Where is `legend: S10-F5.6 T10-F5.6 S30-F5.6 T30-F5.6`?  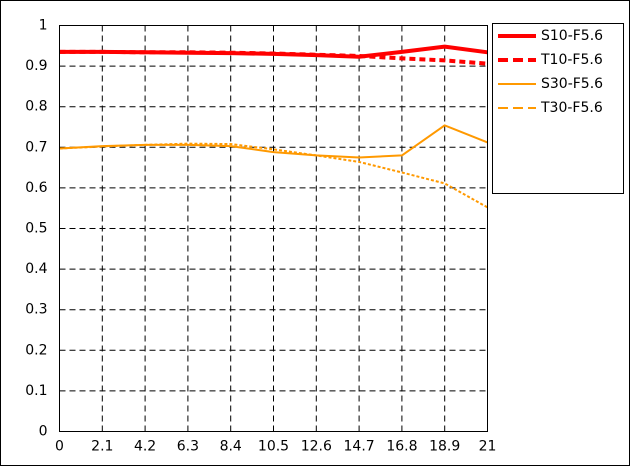
legend: S10-F5.6 T10-F5.6 S30-F5.6 T30-F5.6 is located at coordinates (550, 72).